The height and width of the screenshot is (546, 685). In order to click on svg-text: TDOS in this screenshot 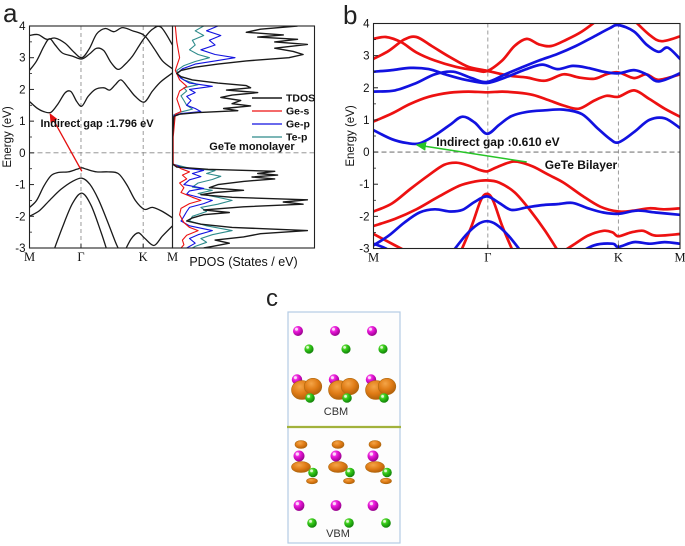, I will do `click(300, 99)`.